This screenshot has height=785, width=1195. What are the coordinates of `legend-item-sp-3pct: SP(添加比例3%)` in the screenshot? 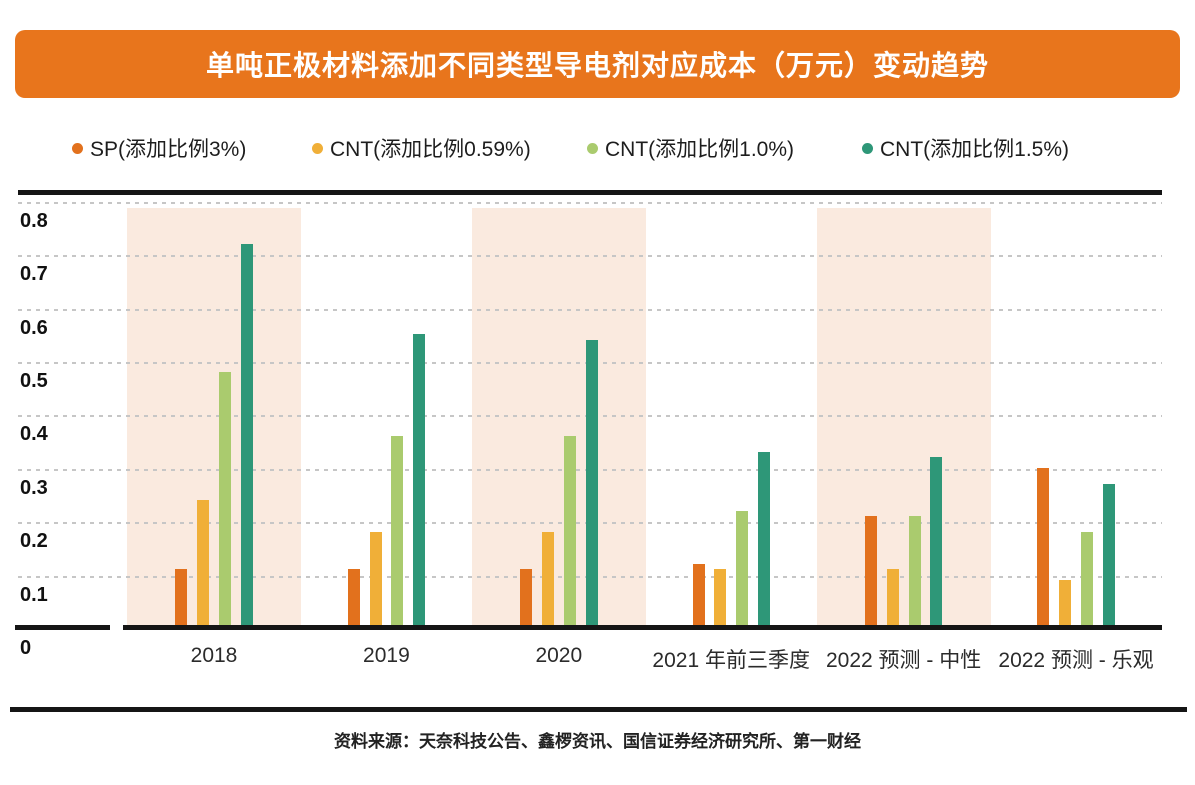 It's located at (159, 148).